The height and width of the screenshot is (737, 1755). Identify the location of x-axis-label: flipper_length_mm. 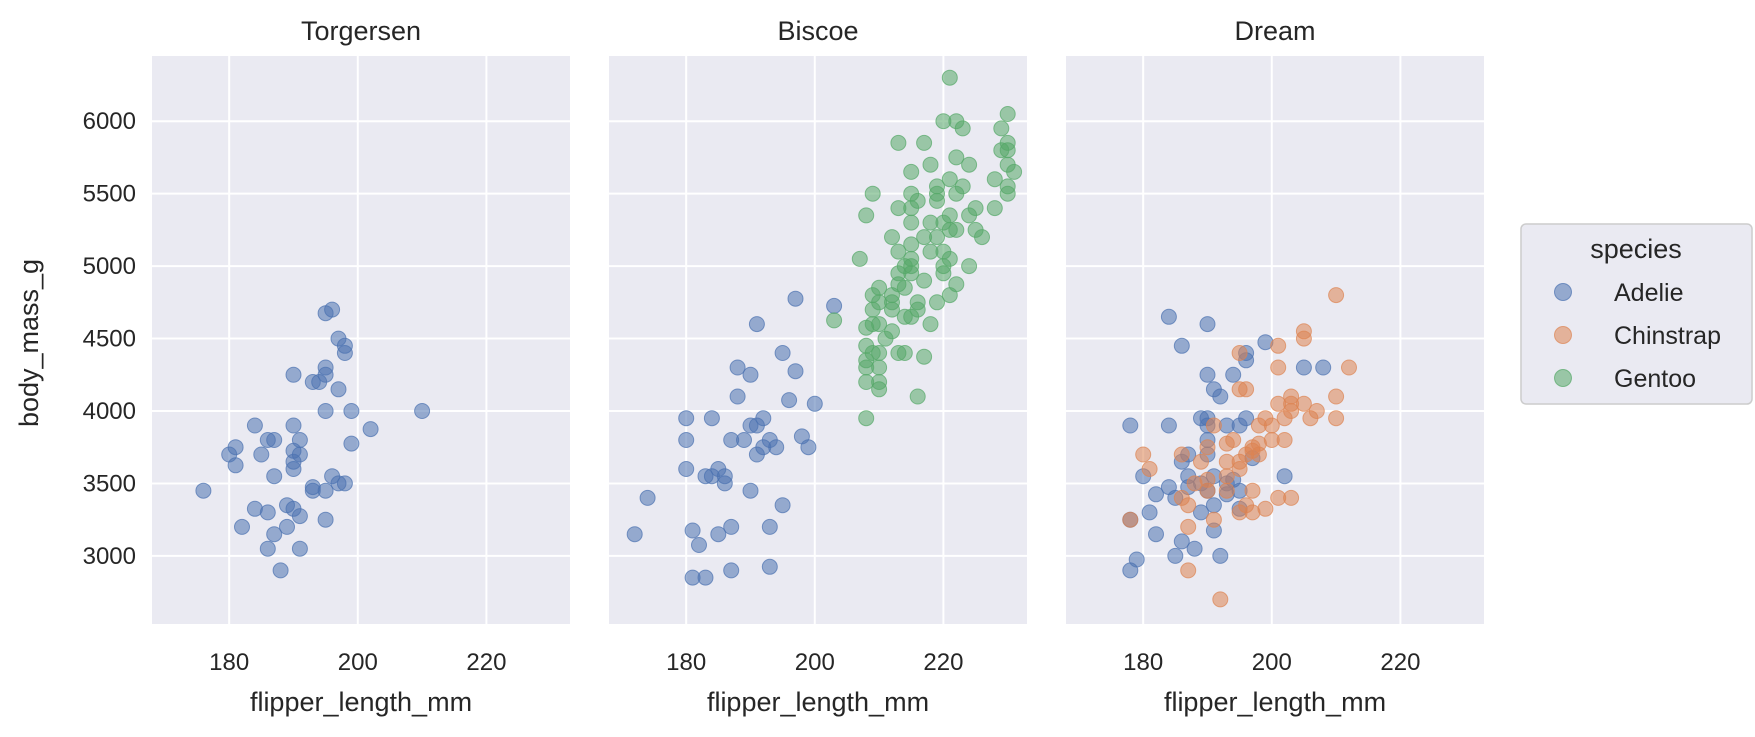
(1275, 702).